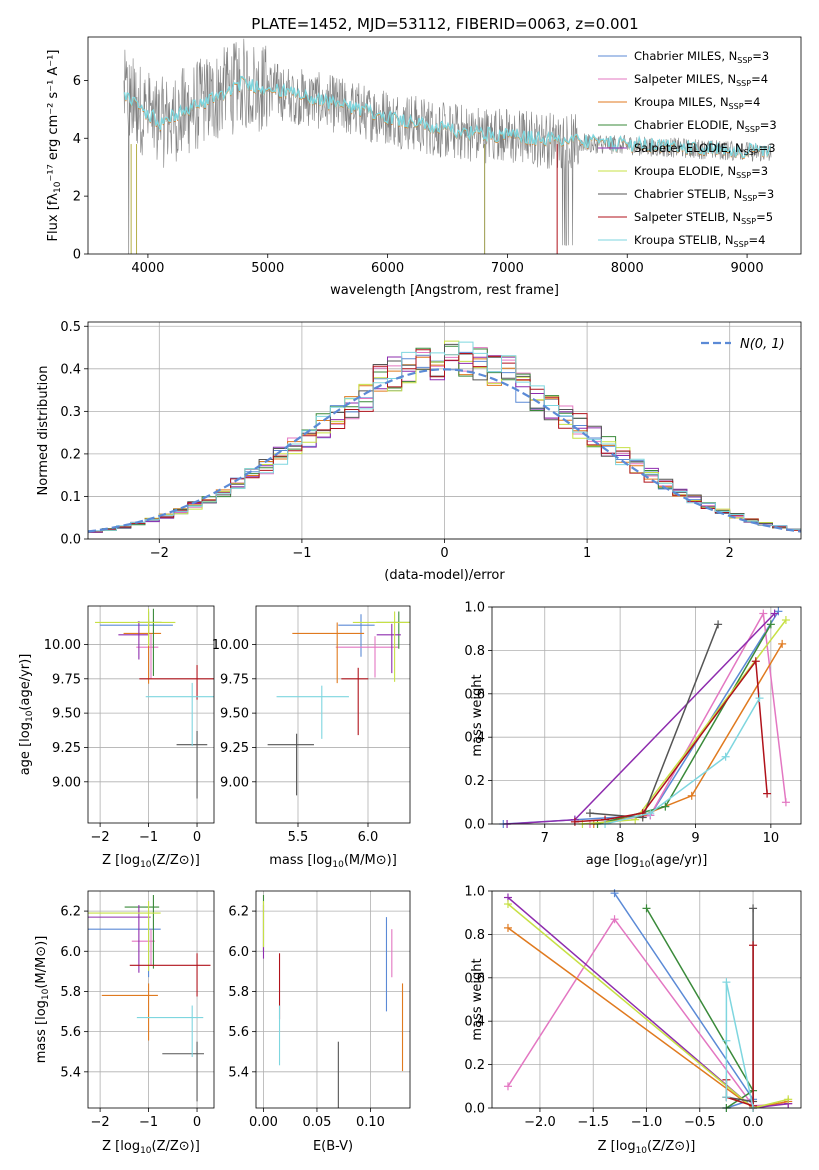  What do you see at coordinates (474, 694) in the screenshot?
I see `y-tick-label: 0.6` at bounding box center [474, 694].